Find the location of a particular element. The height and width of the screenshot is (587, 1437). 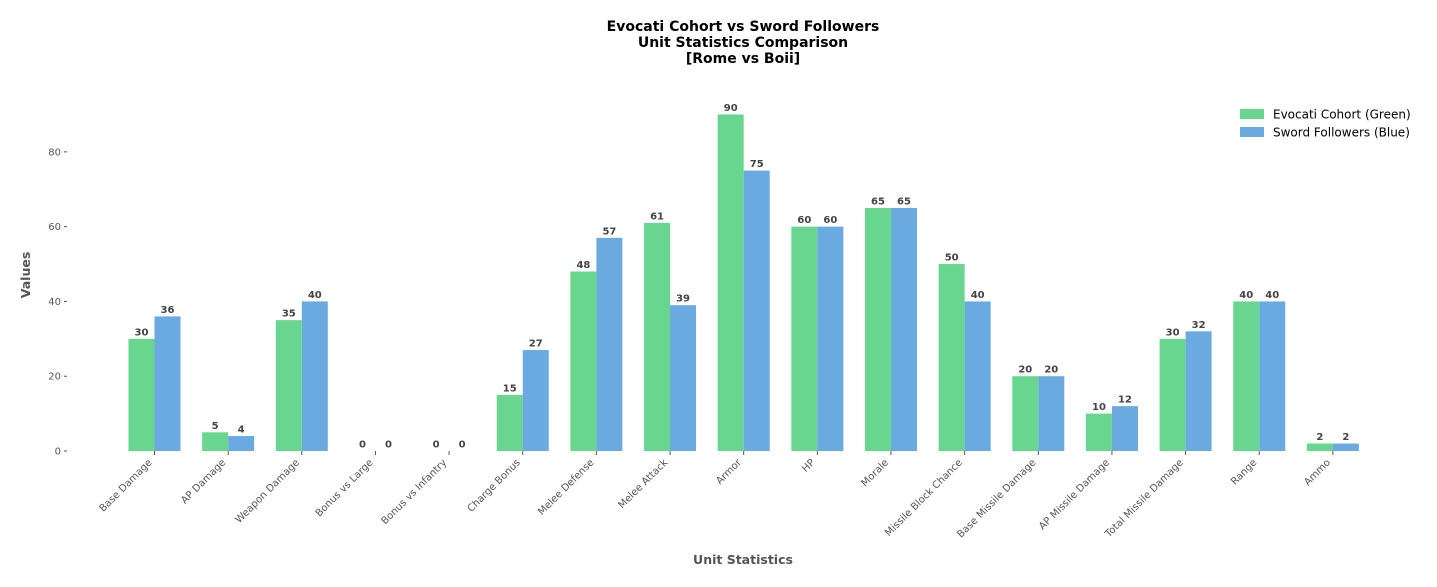

bar-value-label: 2 is located at coordinates (1319, 437).